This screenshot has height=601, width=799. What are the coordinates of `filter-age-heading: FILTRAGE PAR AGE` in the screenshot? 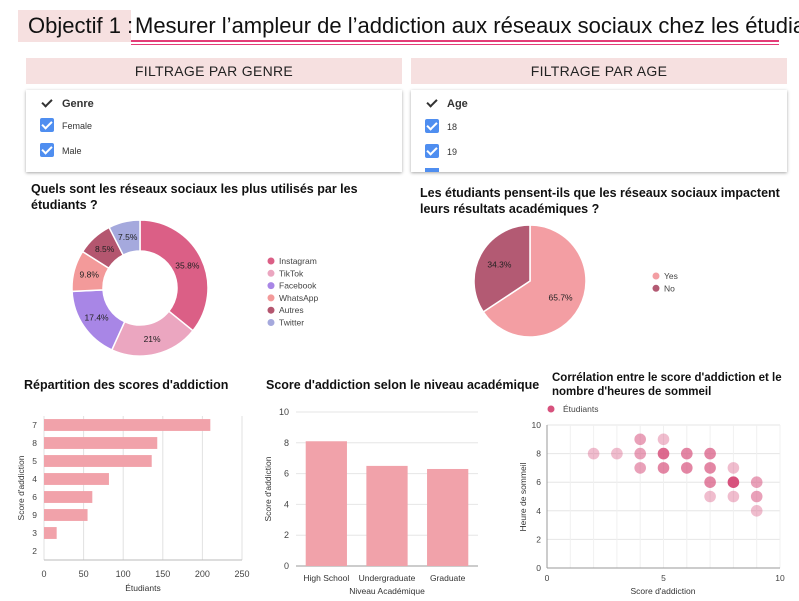 It's located at (599, 71).